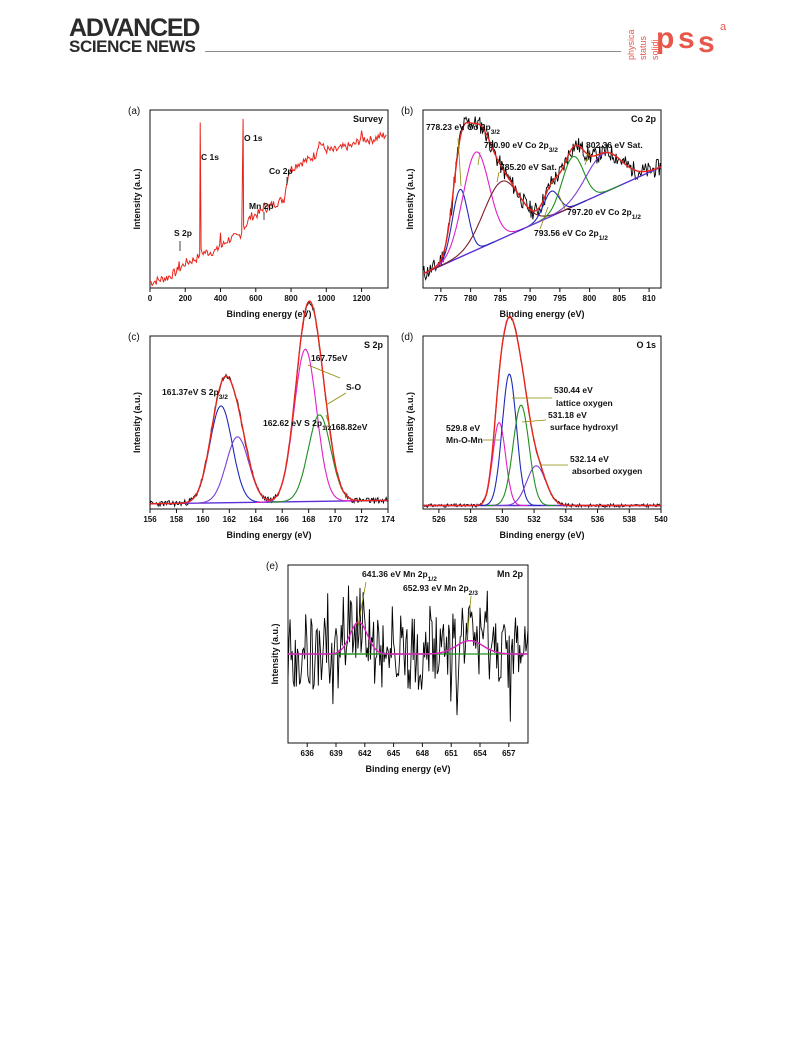 This screenshot has width=793, height=1043. I want to click on panel-b-fit-peak, so click(478, 213).